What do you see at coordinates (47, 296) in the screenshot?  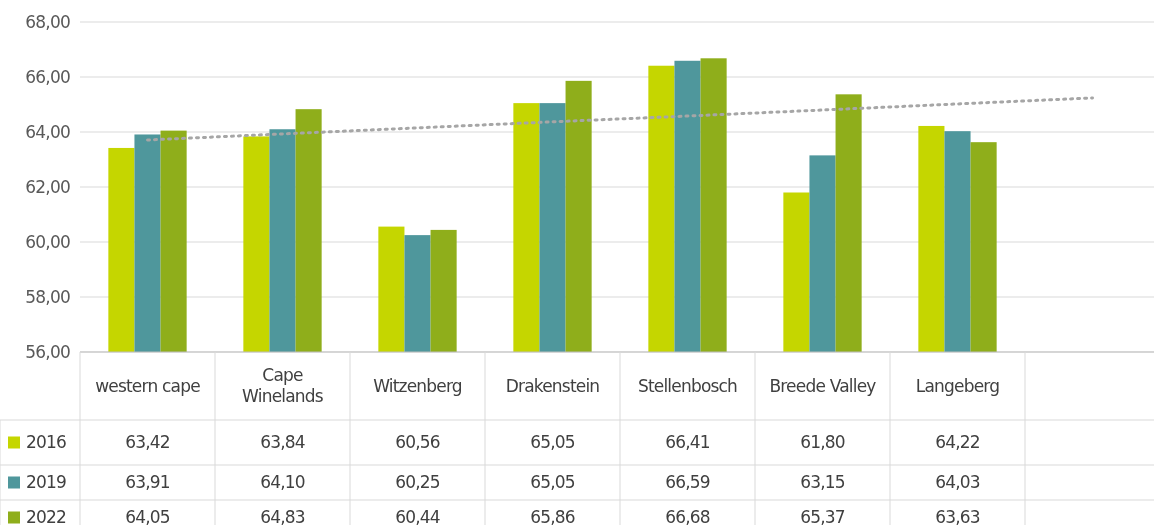 I see `y-tick-label: 58,00` at bounding box center [47, 296].